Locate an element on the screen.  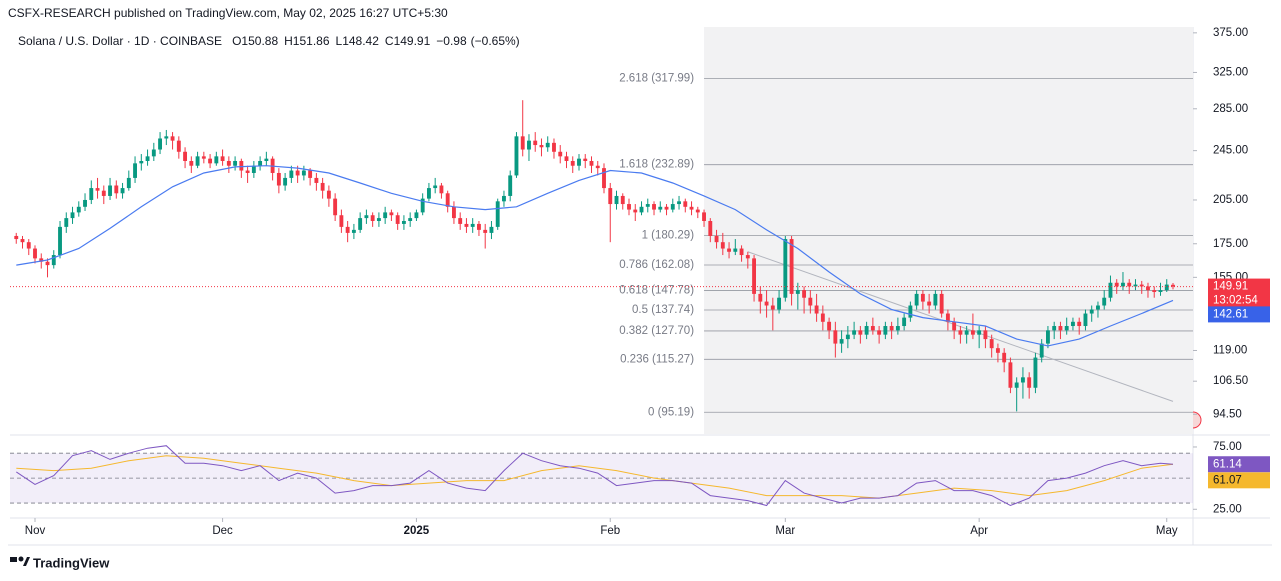
ohlc-prefix: O is located at coordinates (236, 41).